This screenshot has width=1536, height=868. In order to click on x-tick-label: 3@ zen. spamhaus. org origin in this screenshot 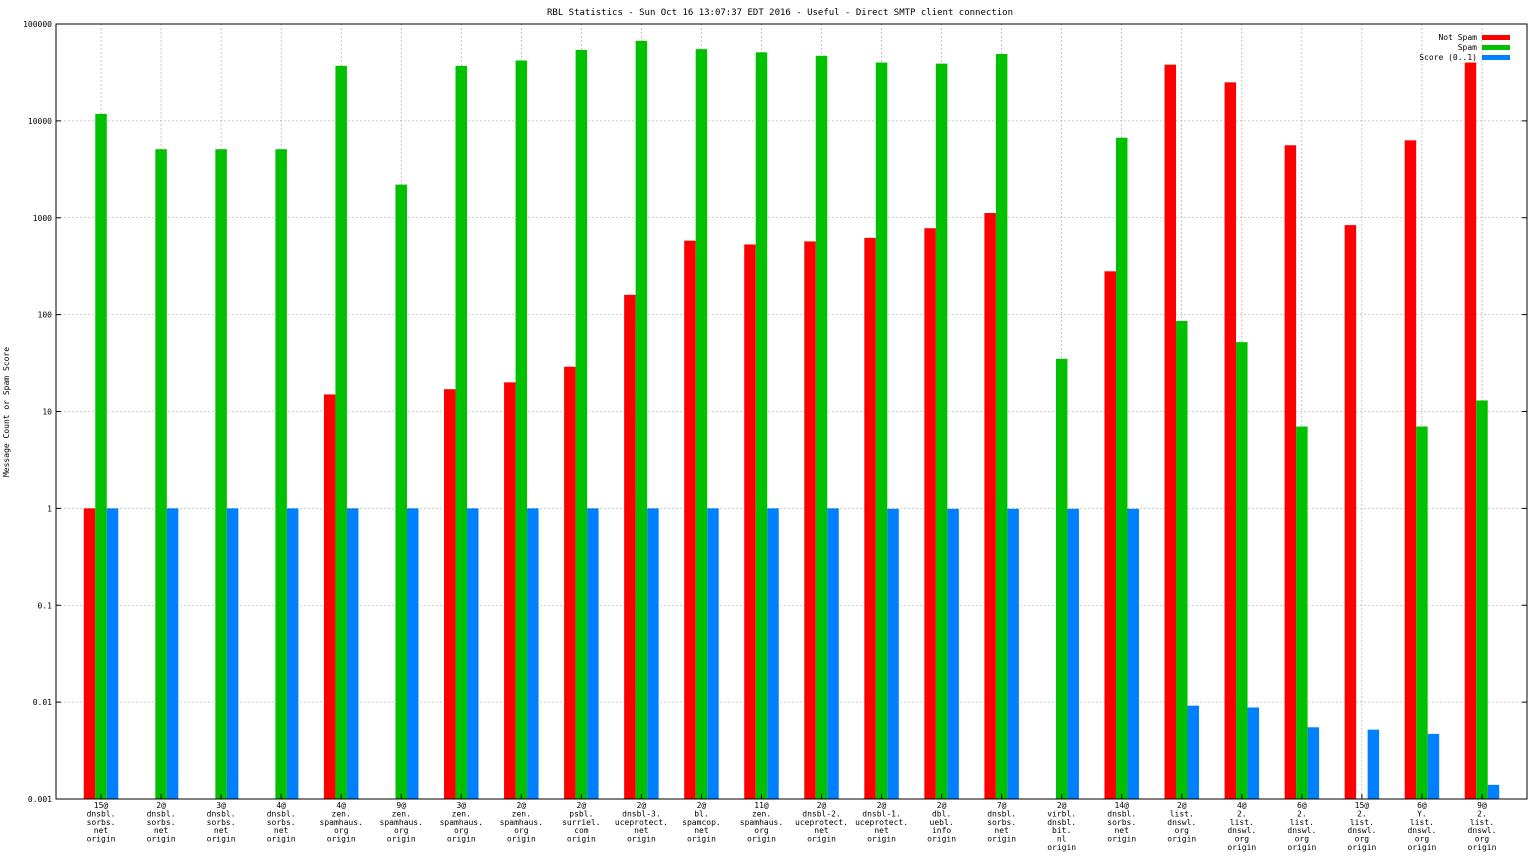, I will do `click(461, 822)`.